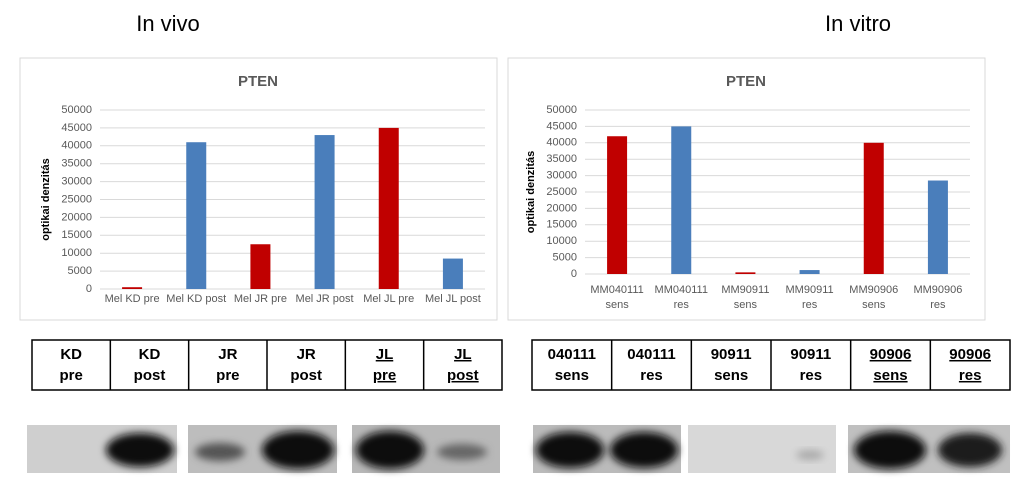 This screenshot has width=1023, height=497. I want to click on x-tick-label: Mel JR post, so click(325, 299).